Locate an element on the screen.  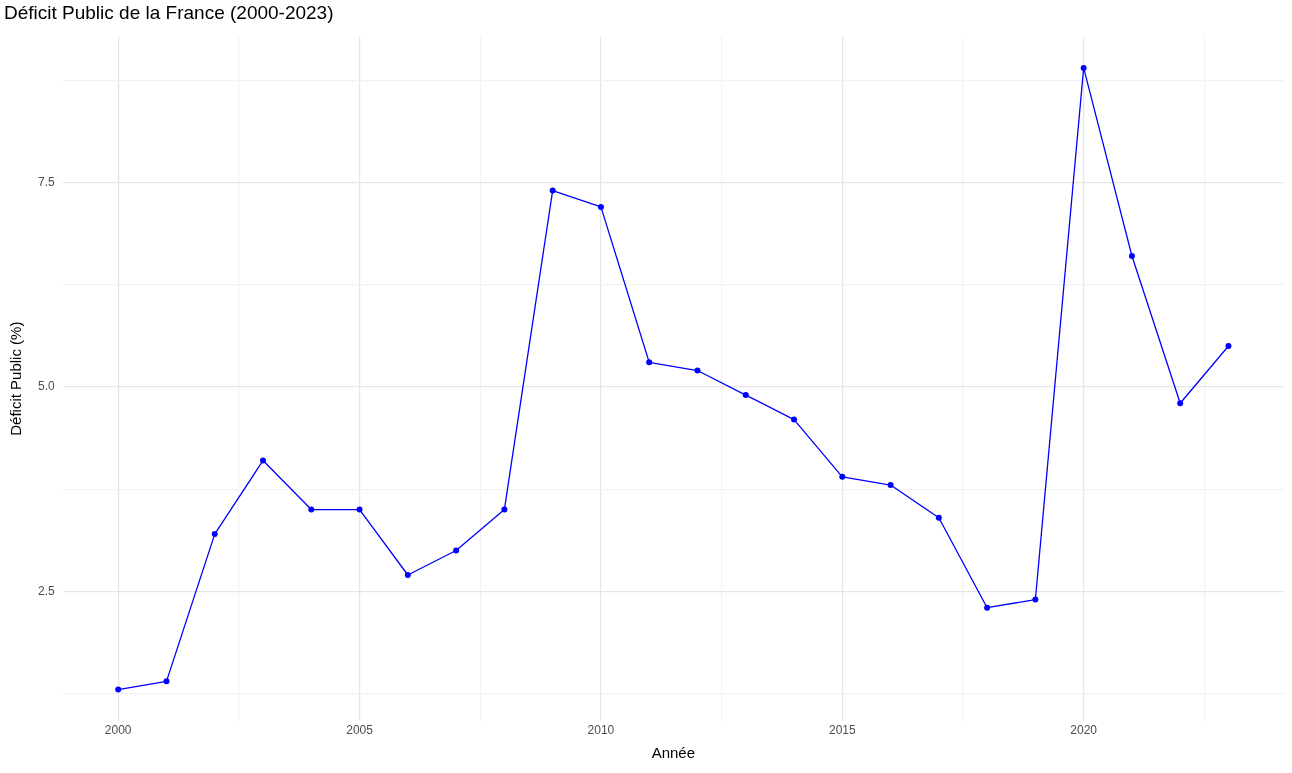
x-tick-label: 2015 is located at coordinates (842, 730).